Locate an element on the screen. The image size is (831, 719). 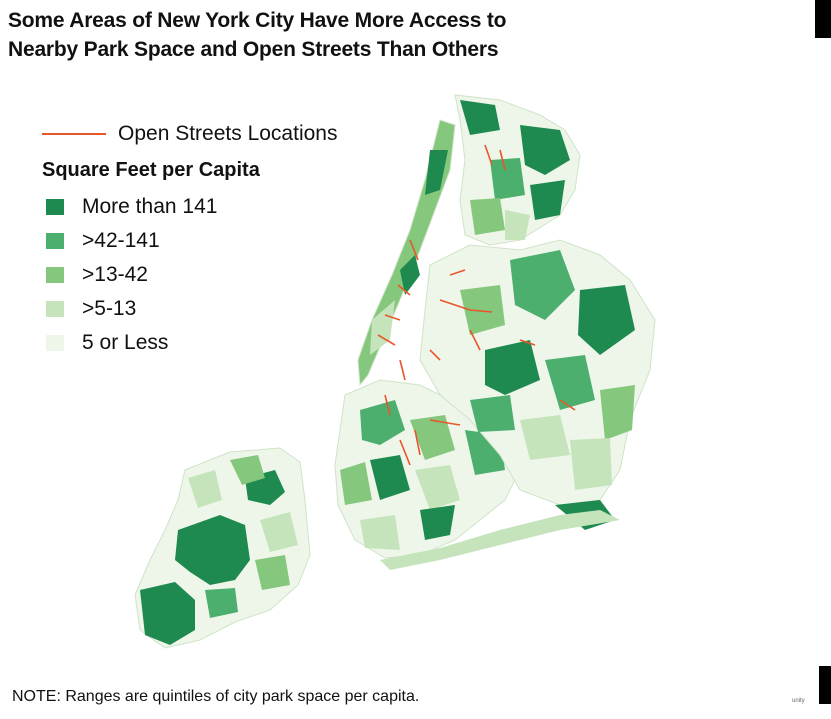
legend-item: More than 141 is located at coordinates (189, 207).